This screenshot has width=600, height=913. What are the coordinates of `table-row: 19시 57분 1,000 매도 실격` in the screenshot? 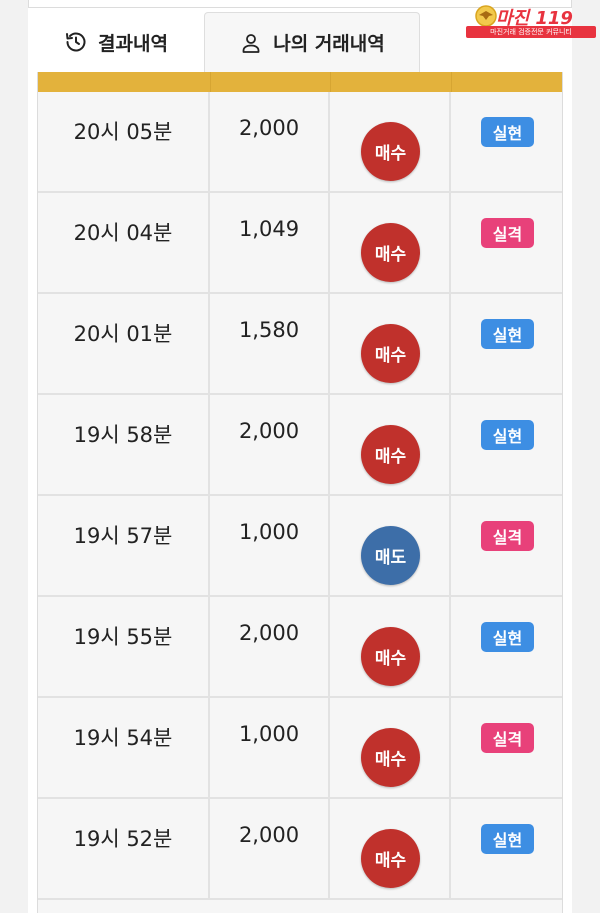 It's located at (300, 546).